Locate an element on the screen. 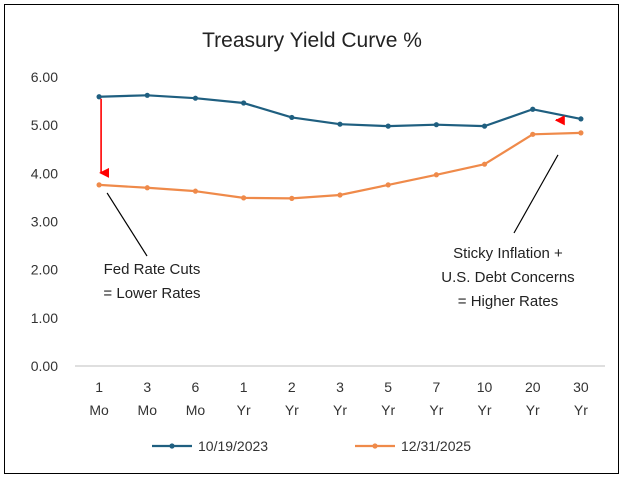  y-tick-label: 1.00 is located at coordinates (44, 318).